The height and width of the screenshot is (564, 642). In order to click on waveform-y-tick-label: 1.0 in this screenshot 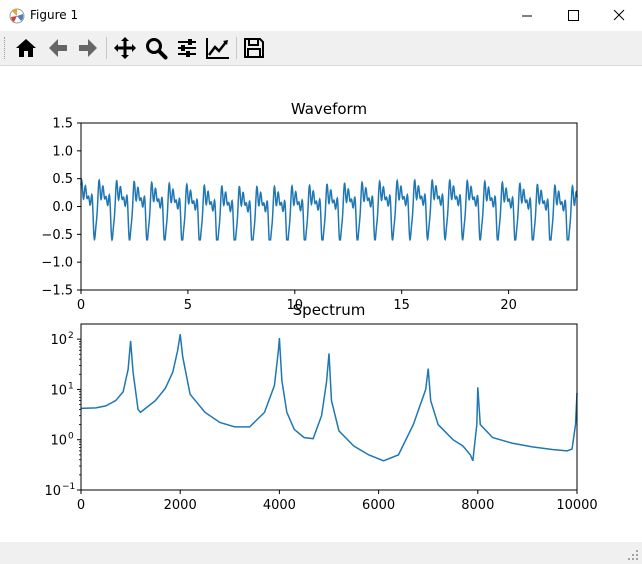, I will do `click(62, 151)`.